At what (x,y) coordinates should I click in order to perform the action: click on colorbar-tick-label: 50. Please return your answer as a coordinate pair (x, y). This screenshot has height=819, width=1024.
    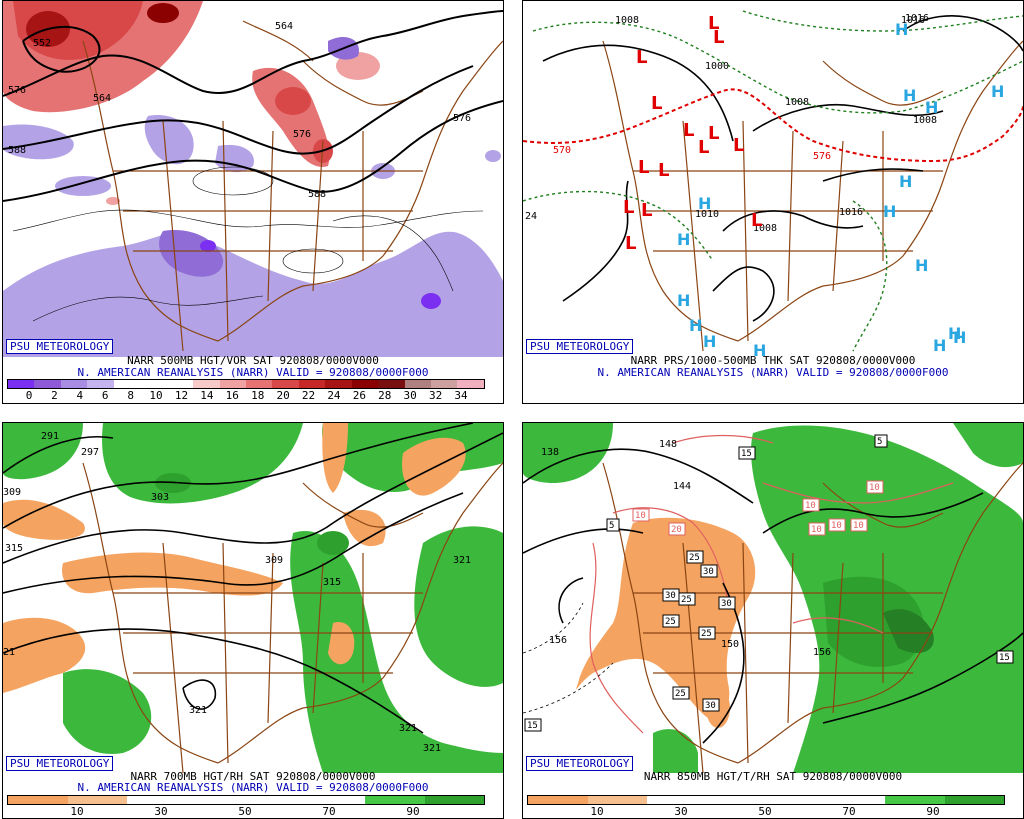
    Looking at the image, I should click on (245, 811).